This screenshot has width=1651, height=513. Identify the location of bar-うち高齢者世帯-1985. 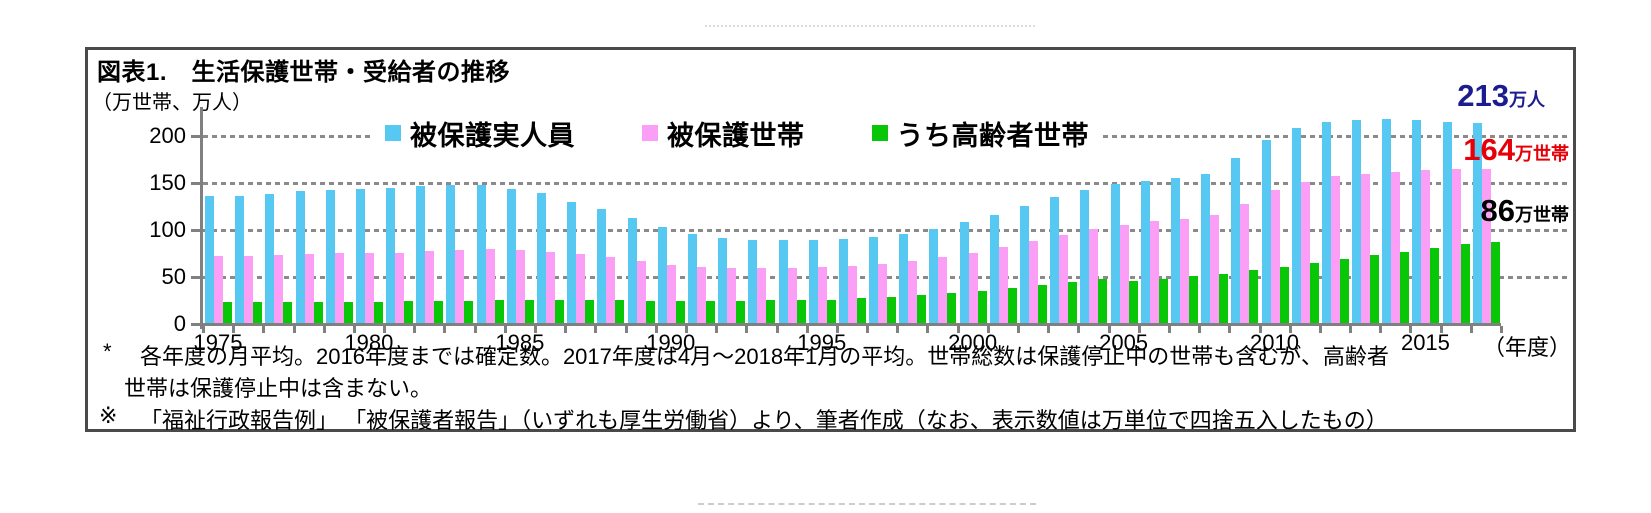
(529, 311).